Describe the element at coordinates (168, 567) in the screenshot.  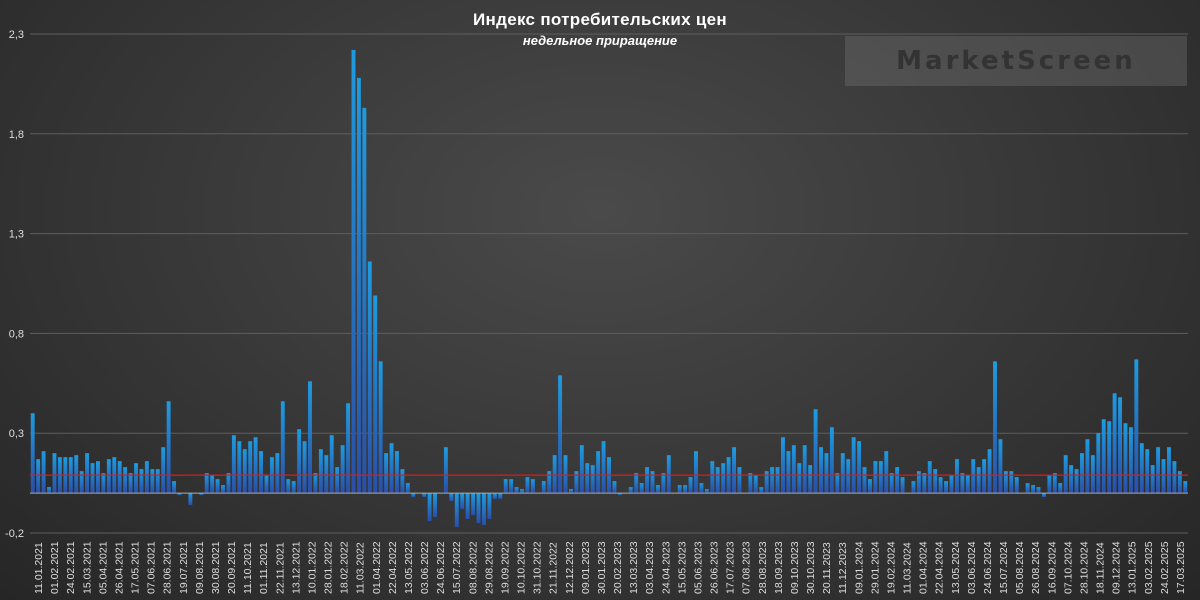
I see `x-tick-label: 28.06.2021` at that location.